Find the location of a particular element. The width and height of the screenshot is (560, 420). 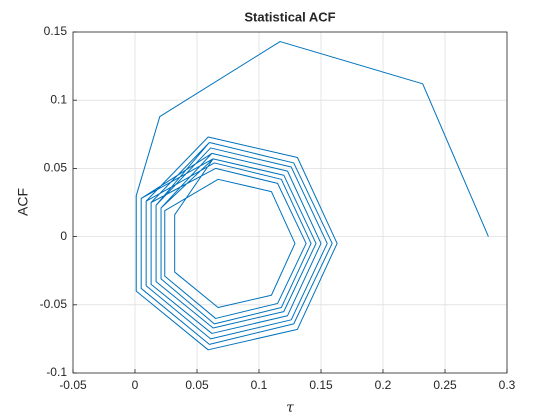

y-tick-label: 0.05 is located at coordinates (56, 168).